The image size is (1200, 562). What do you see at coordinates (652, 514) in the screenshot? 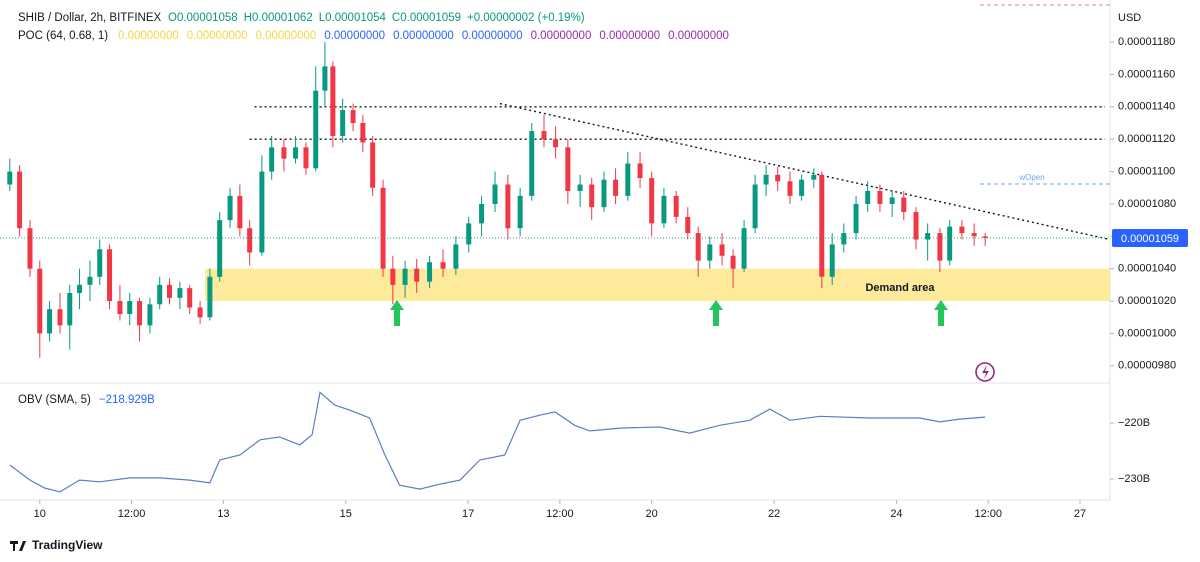
I see `x-tick-label: 20` at bounding box center [652, 514].